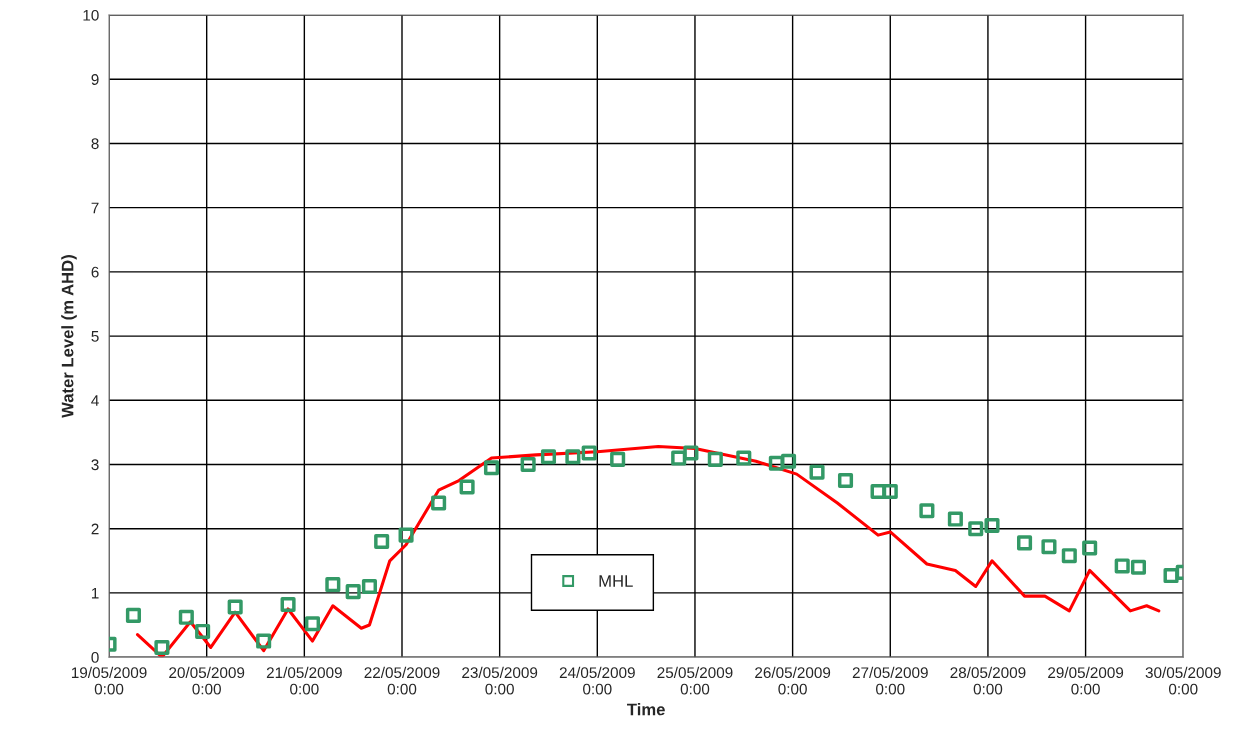 This screenshot has width=1239, height=751. I want to click on y-tick-label: 7, so click(95, 208).